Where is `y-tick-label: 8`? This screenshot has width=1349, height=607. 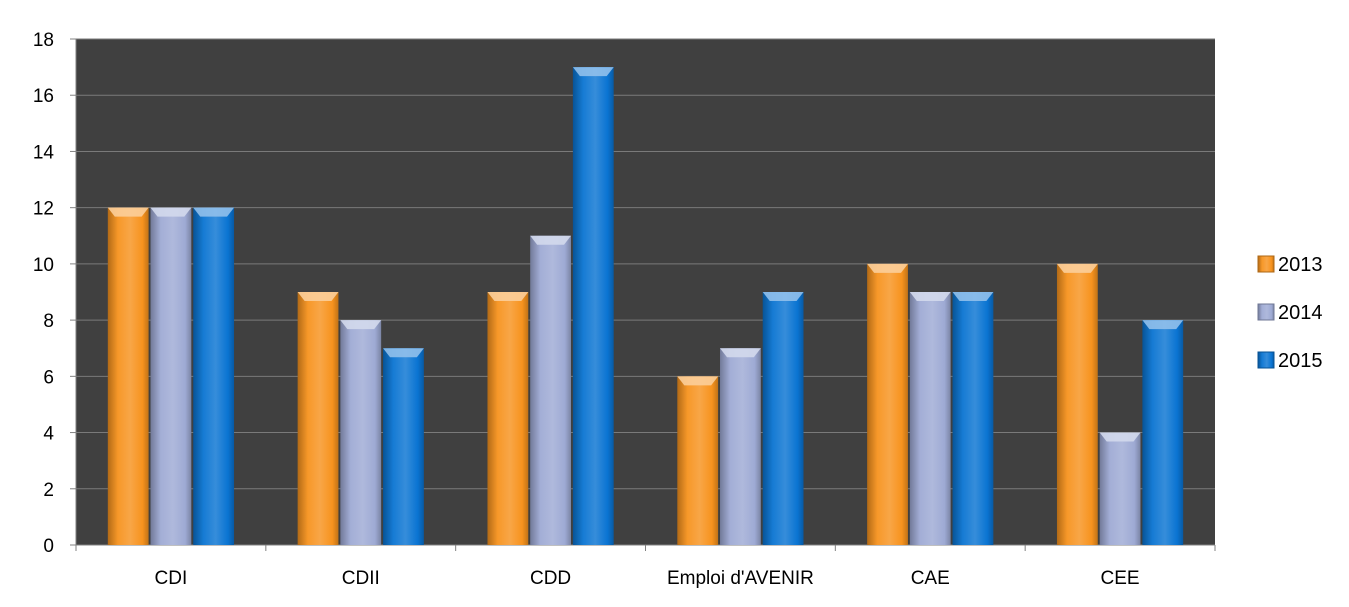 y-tick-label: 8 is located at coordinates (48, 321).